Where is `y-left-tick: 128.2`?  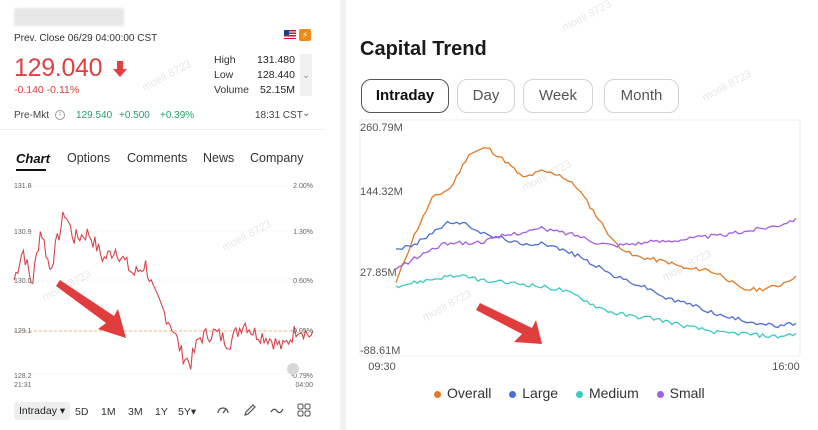
y-left-tick: 128.2 is located at coordinates (23, 376).